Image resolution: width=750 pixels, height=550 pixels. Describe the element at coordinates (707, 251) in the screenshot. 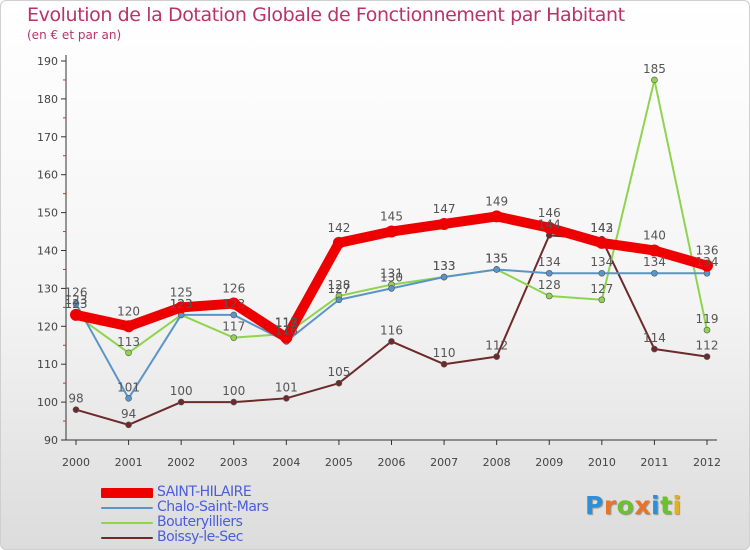

I see `data-label: 136` at that location.